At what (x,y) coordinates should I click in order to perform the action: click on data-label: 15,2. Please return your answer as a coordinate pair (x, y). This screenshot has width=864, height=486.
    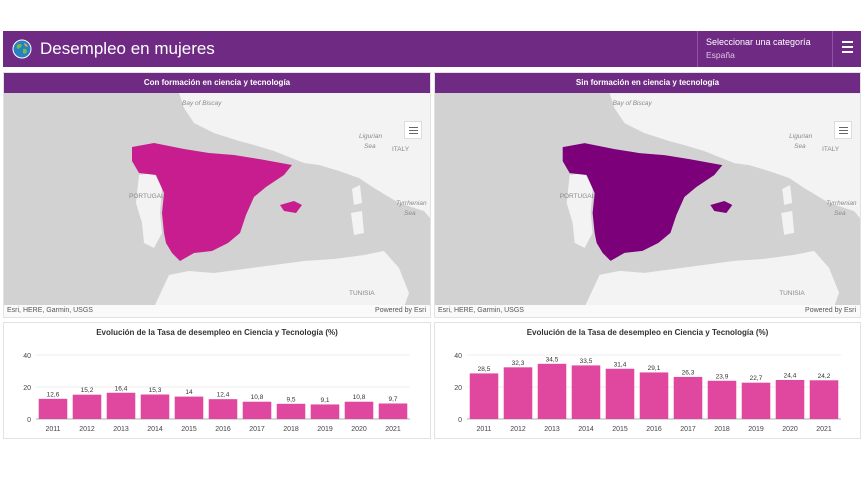
    Looking at the image, I should click on (87, 390).